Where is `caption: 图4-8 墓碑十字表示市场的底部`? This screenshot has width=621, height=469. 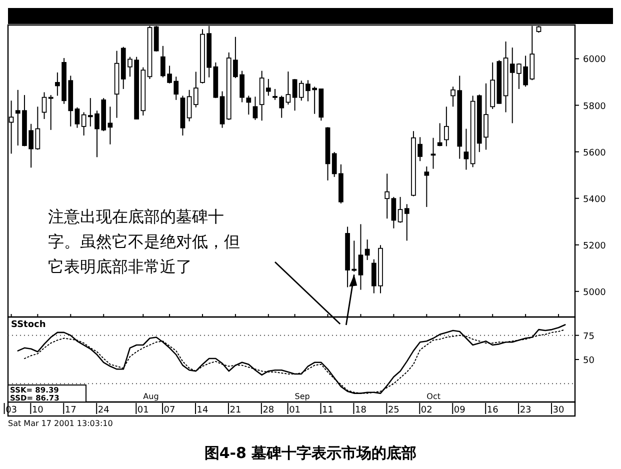 caption: 图4-8 墓碑十字表示市场的底部 is located at coordinates (310, 453).